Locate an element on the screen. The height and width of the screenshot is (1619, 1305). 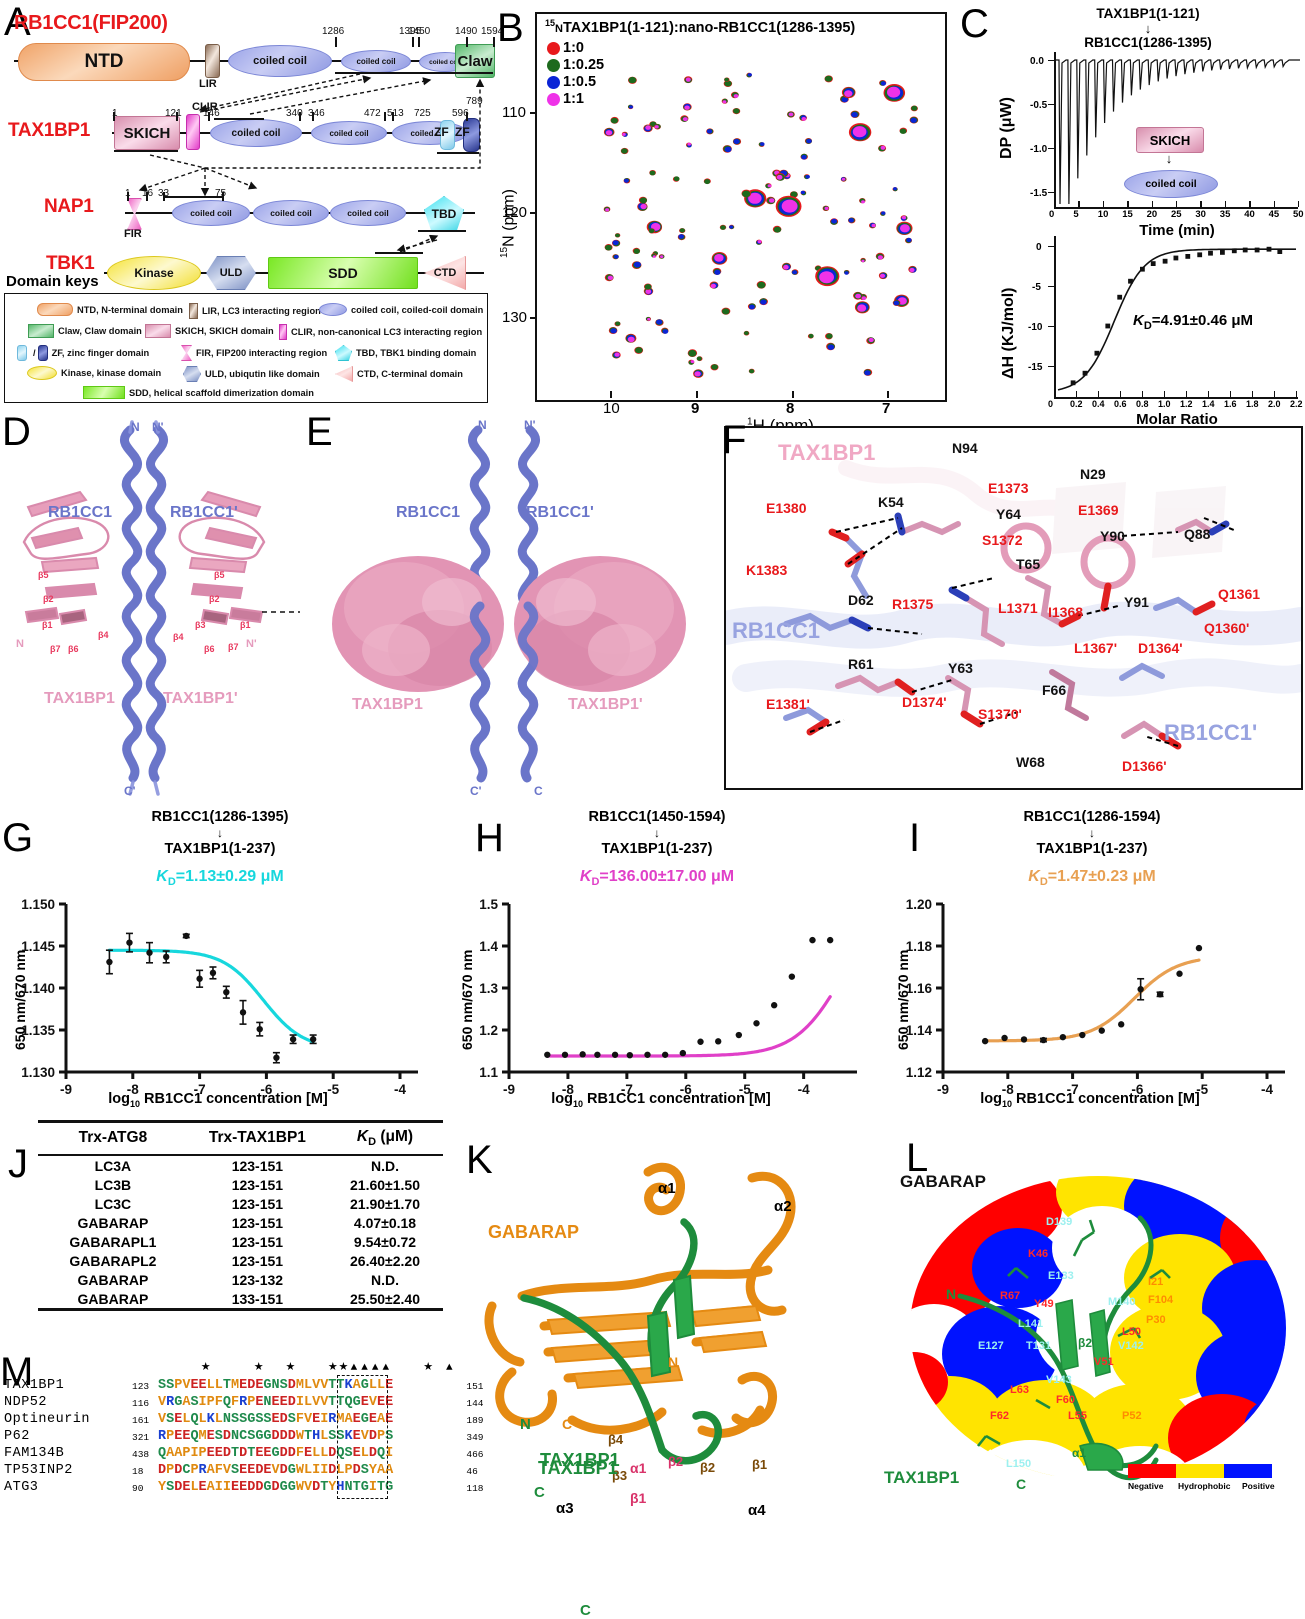
cell-r4-c1: 123-151 is located at coordinates (257, 1241).